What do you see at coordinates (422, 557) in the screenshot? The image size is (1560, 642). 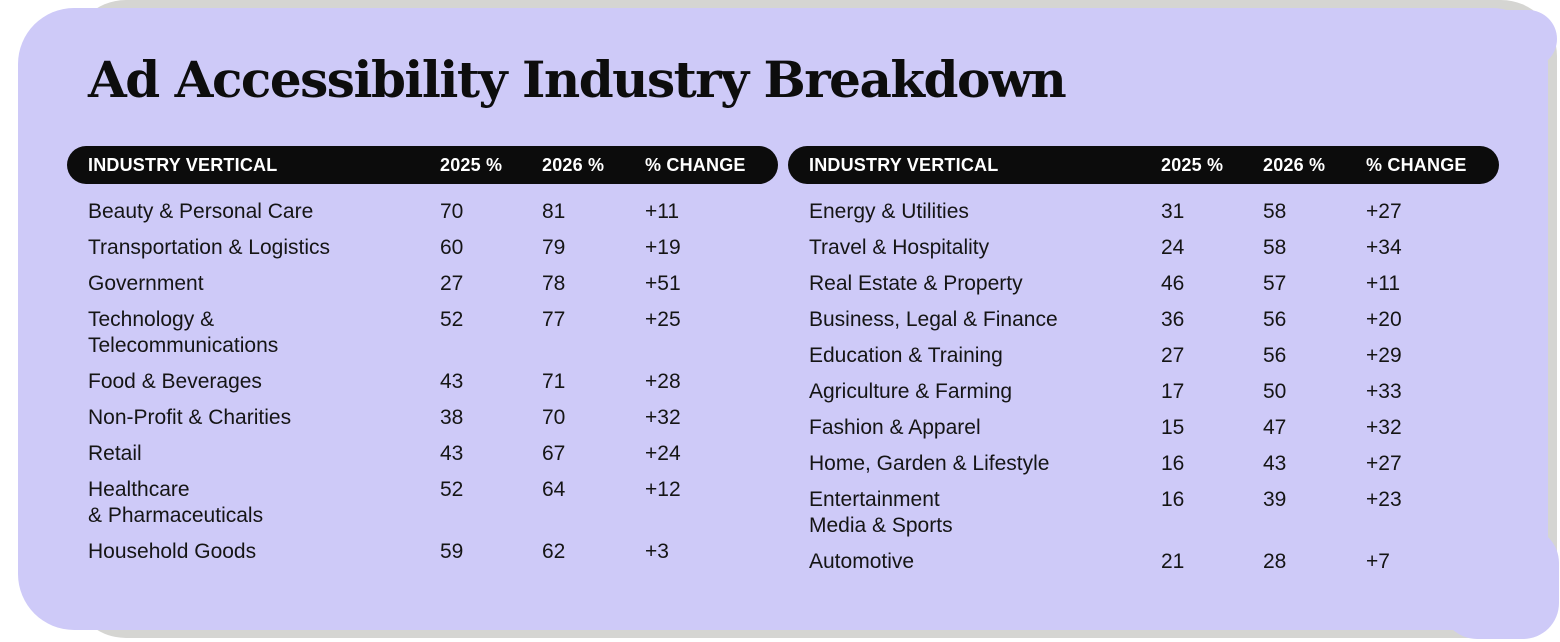 I see `table-row: Household Goods 59 62 +3` at bounding box center [422, 557].